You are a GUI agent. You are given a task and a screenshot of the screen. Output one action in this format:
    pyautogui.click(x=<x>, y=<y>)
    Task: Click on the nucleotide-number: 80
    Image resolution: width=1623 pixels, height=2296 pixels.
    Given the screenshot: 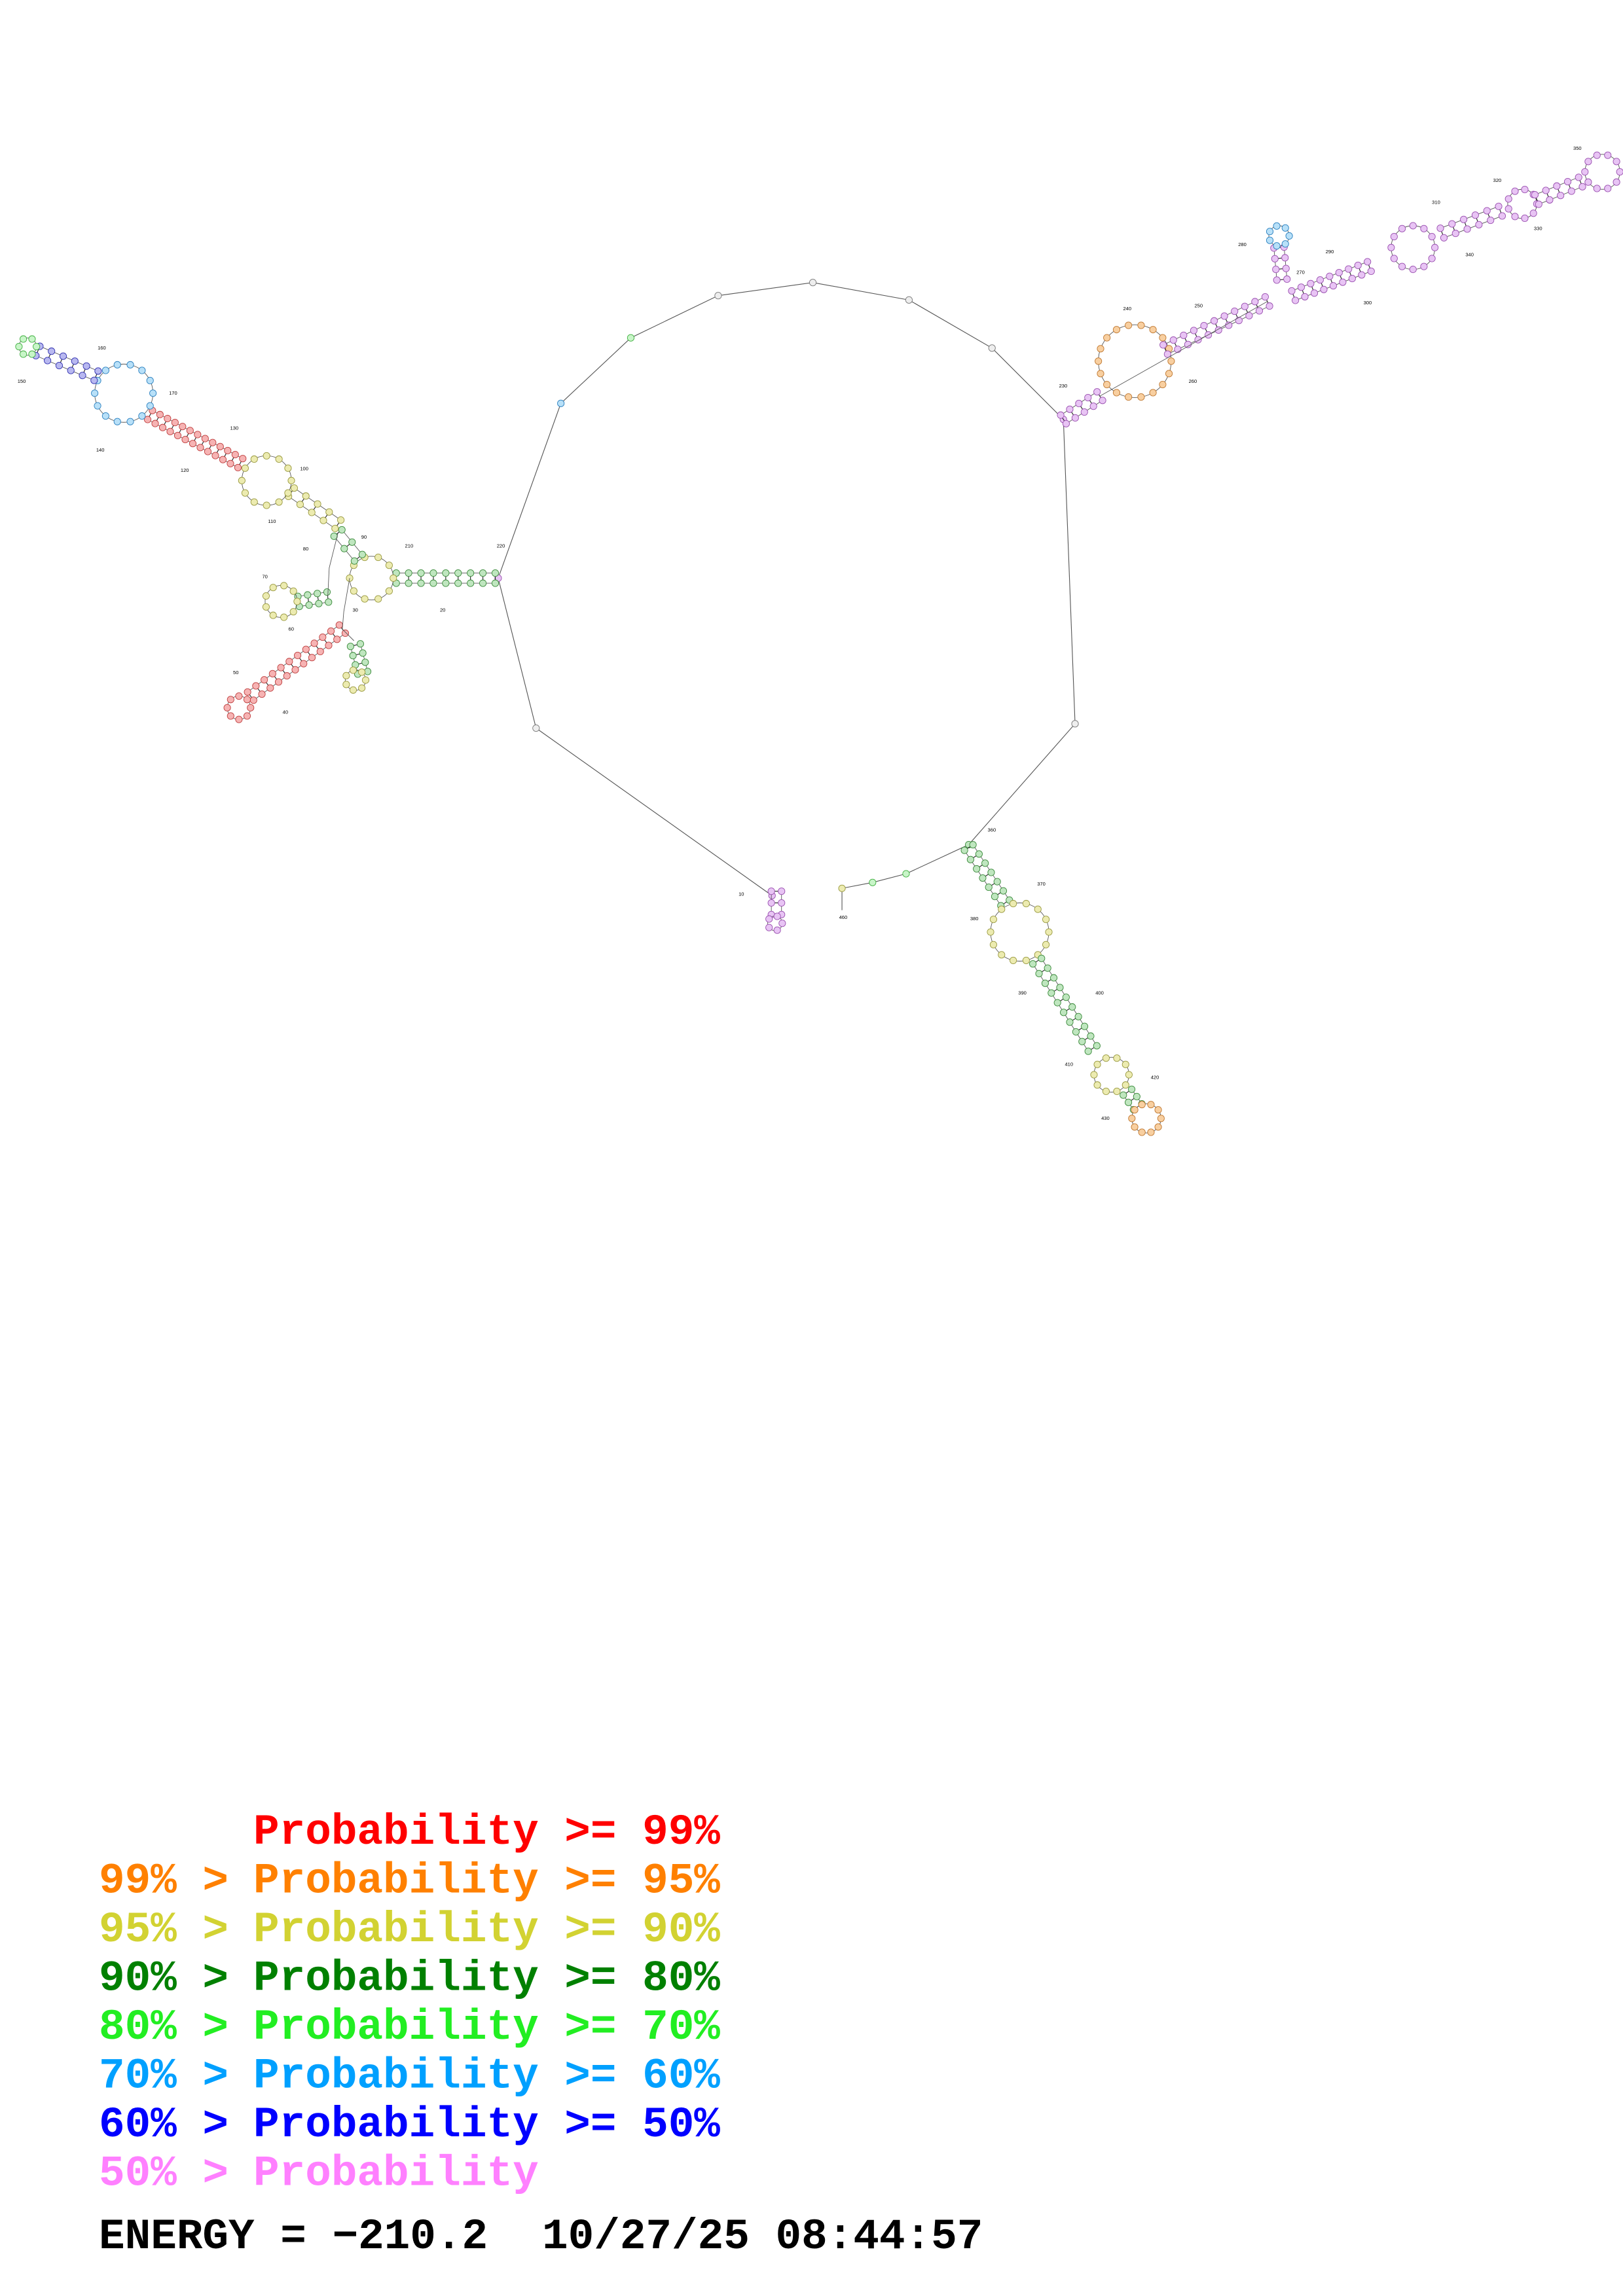 What is the action you would take?
    pyautogui.click(x=305, y=549)
    